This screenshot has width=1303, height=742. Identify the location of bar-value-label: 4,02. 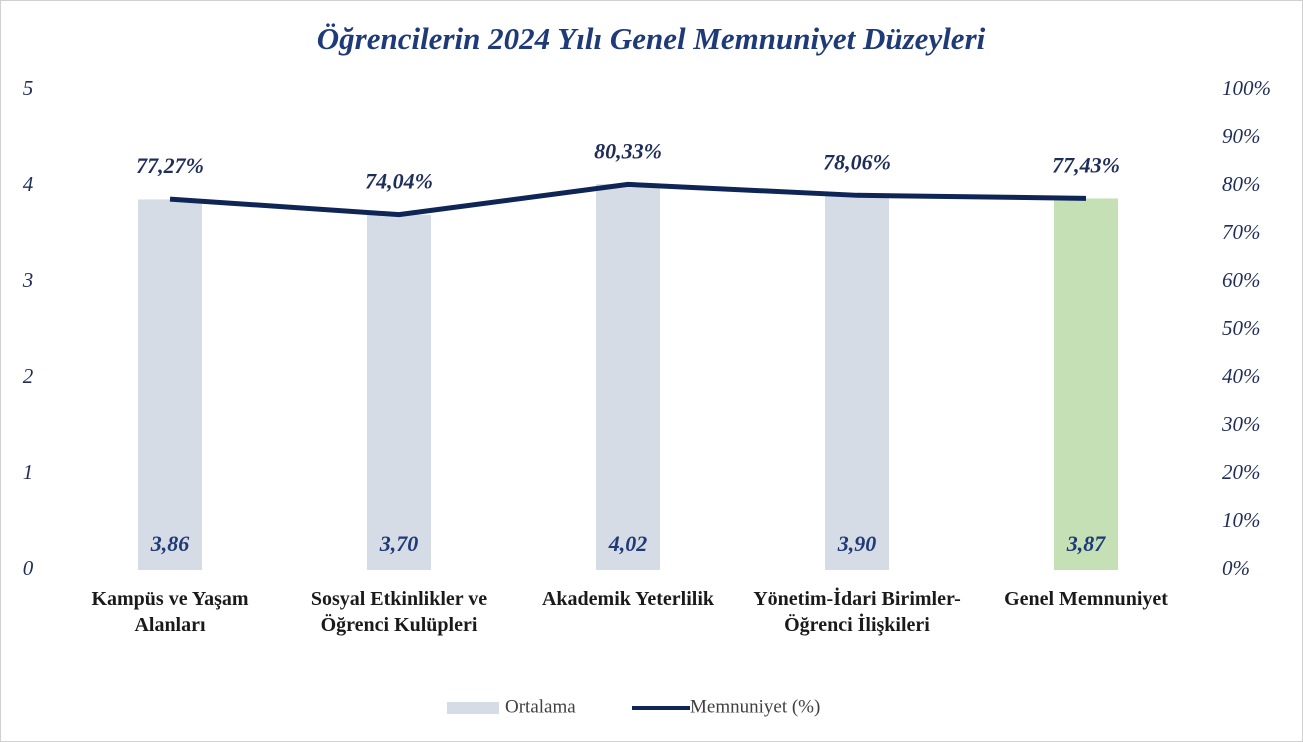
(628, 543).